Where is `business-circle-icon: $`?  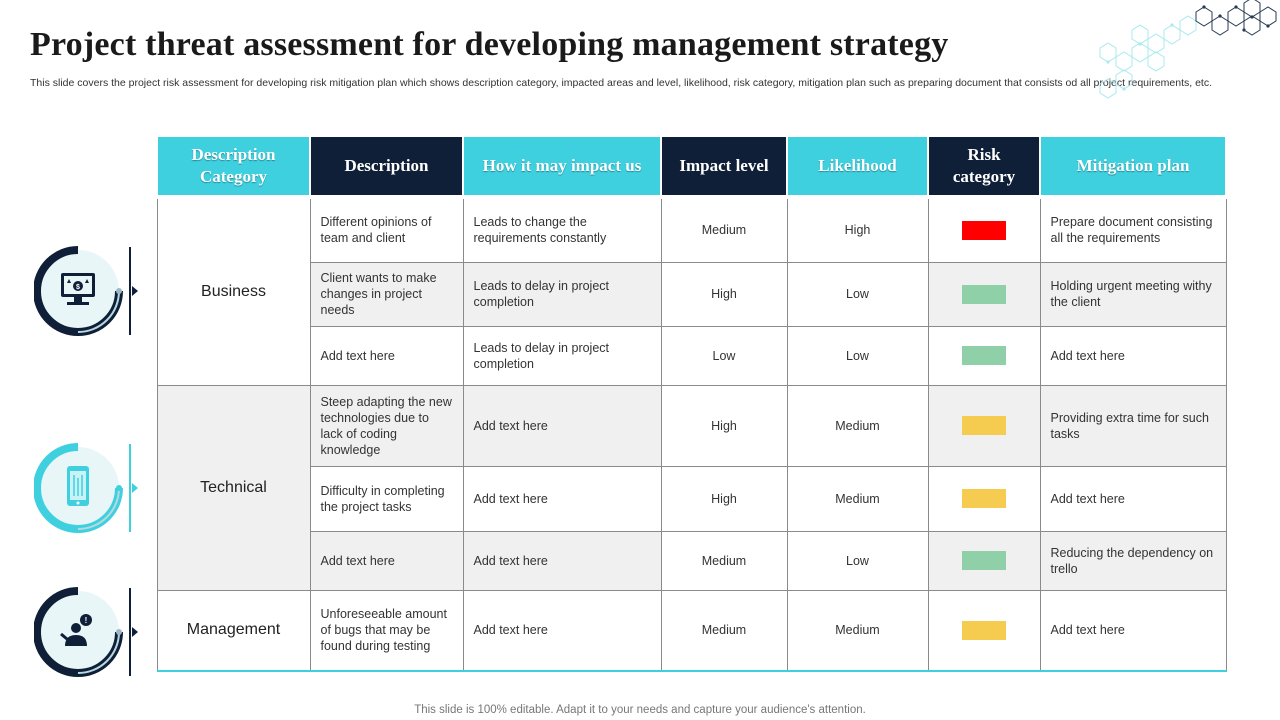
business-circle-icon: $ is located at coordinates (86, 291).